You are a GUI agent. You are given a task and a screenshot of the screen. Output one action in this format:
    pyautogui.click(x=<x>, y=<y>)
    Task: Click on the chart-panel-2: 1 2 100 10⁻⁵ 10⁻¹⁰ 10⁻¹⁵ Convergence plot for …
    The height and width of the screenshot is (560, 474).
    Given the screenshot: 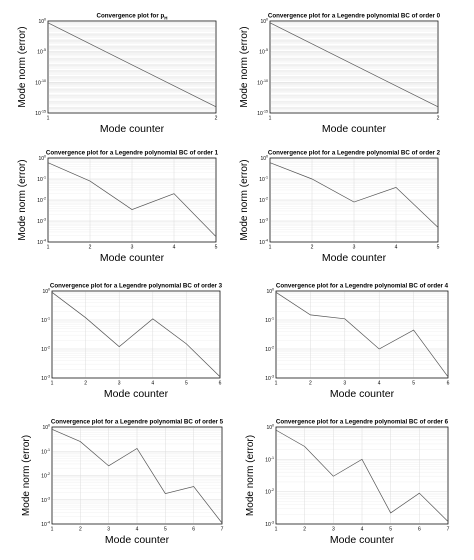 What is the action you would take?
    pyautogui.click(x=340, y=74)
    